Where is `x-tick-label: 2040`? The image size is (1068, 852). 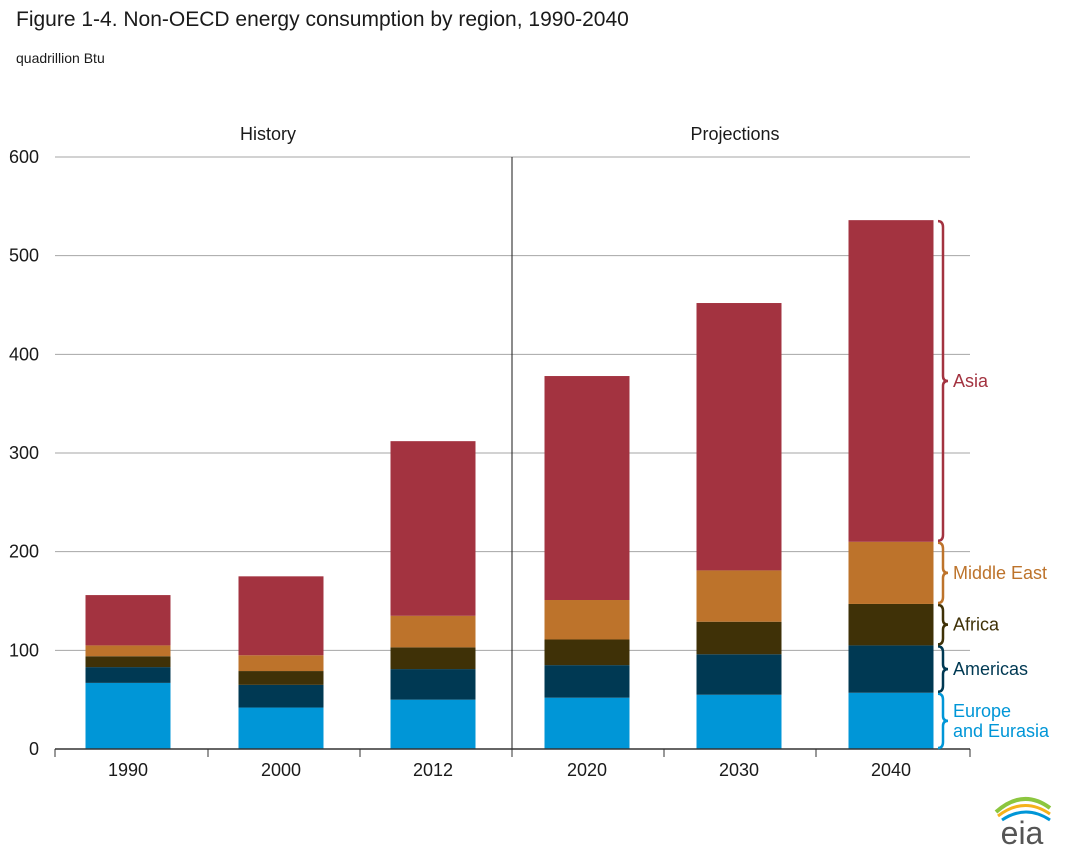 x-tick-label: 2040 is located at coordinates (891, 770).